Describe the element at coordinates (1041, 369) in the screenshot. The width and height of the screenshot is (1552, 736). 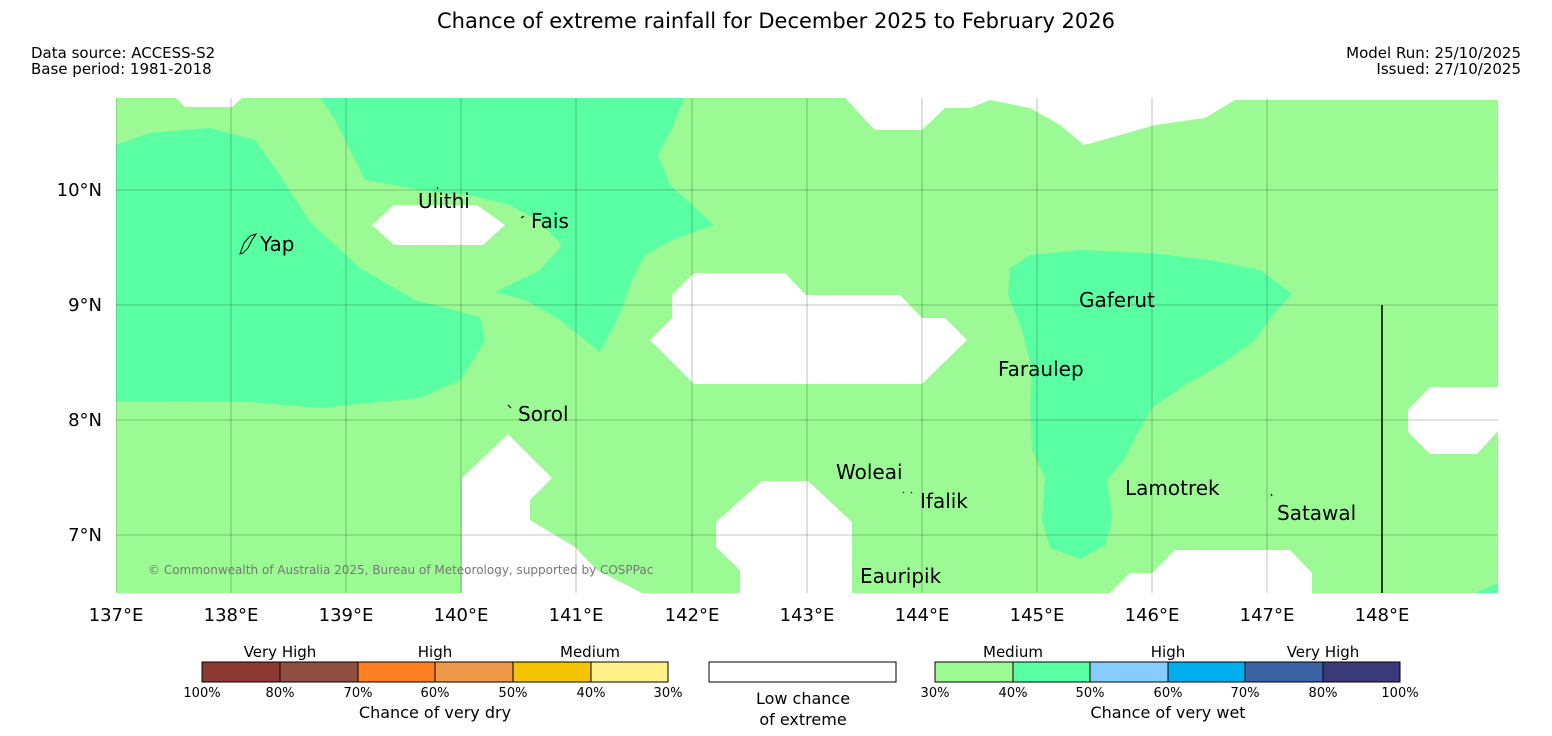
I see `place-label-faraulep: Faraulep` at that location.